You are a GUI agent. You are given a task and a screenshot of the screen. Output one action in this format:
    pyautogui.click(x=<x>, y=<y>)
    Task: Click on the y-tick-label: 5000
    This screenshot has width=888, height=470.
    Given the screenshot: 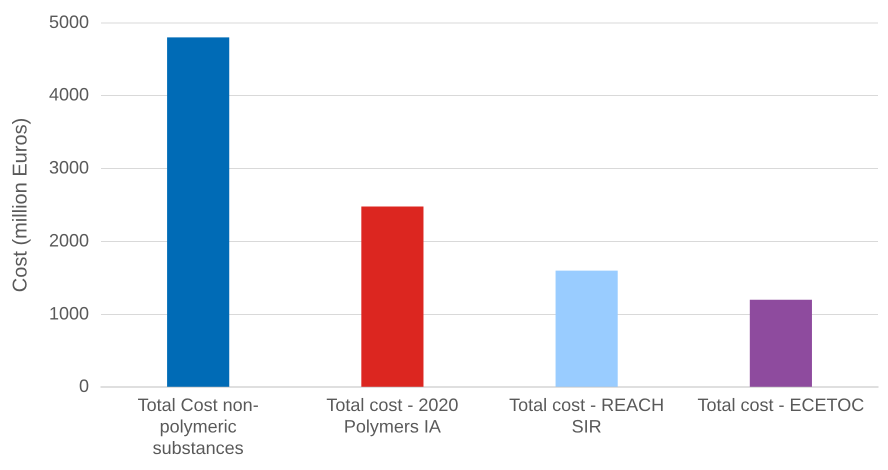 What is the action you would take?
    pyautogui.click(x=69, y=22)
    